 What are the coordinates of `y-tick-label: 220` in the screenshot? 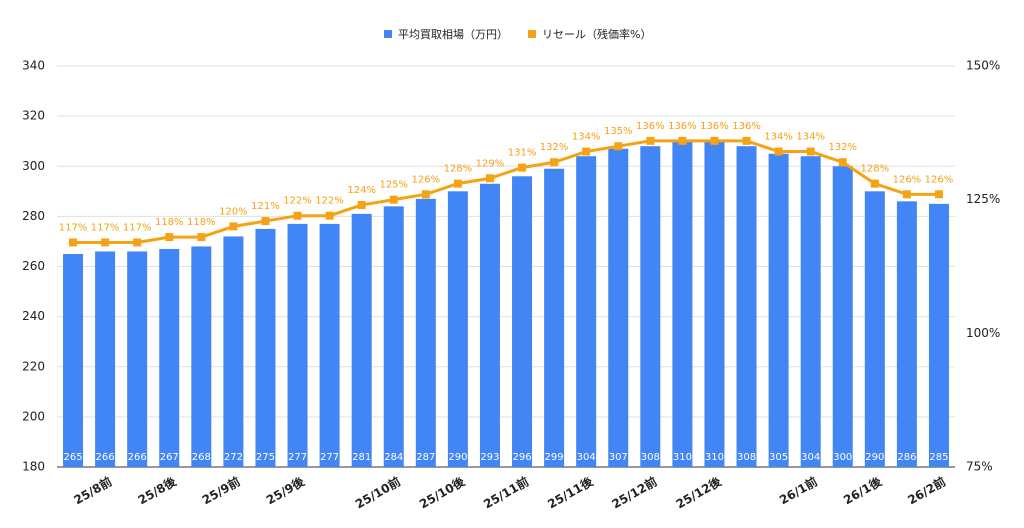 It's located at (33, 366).